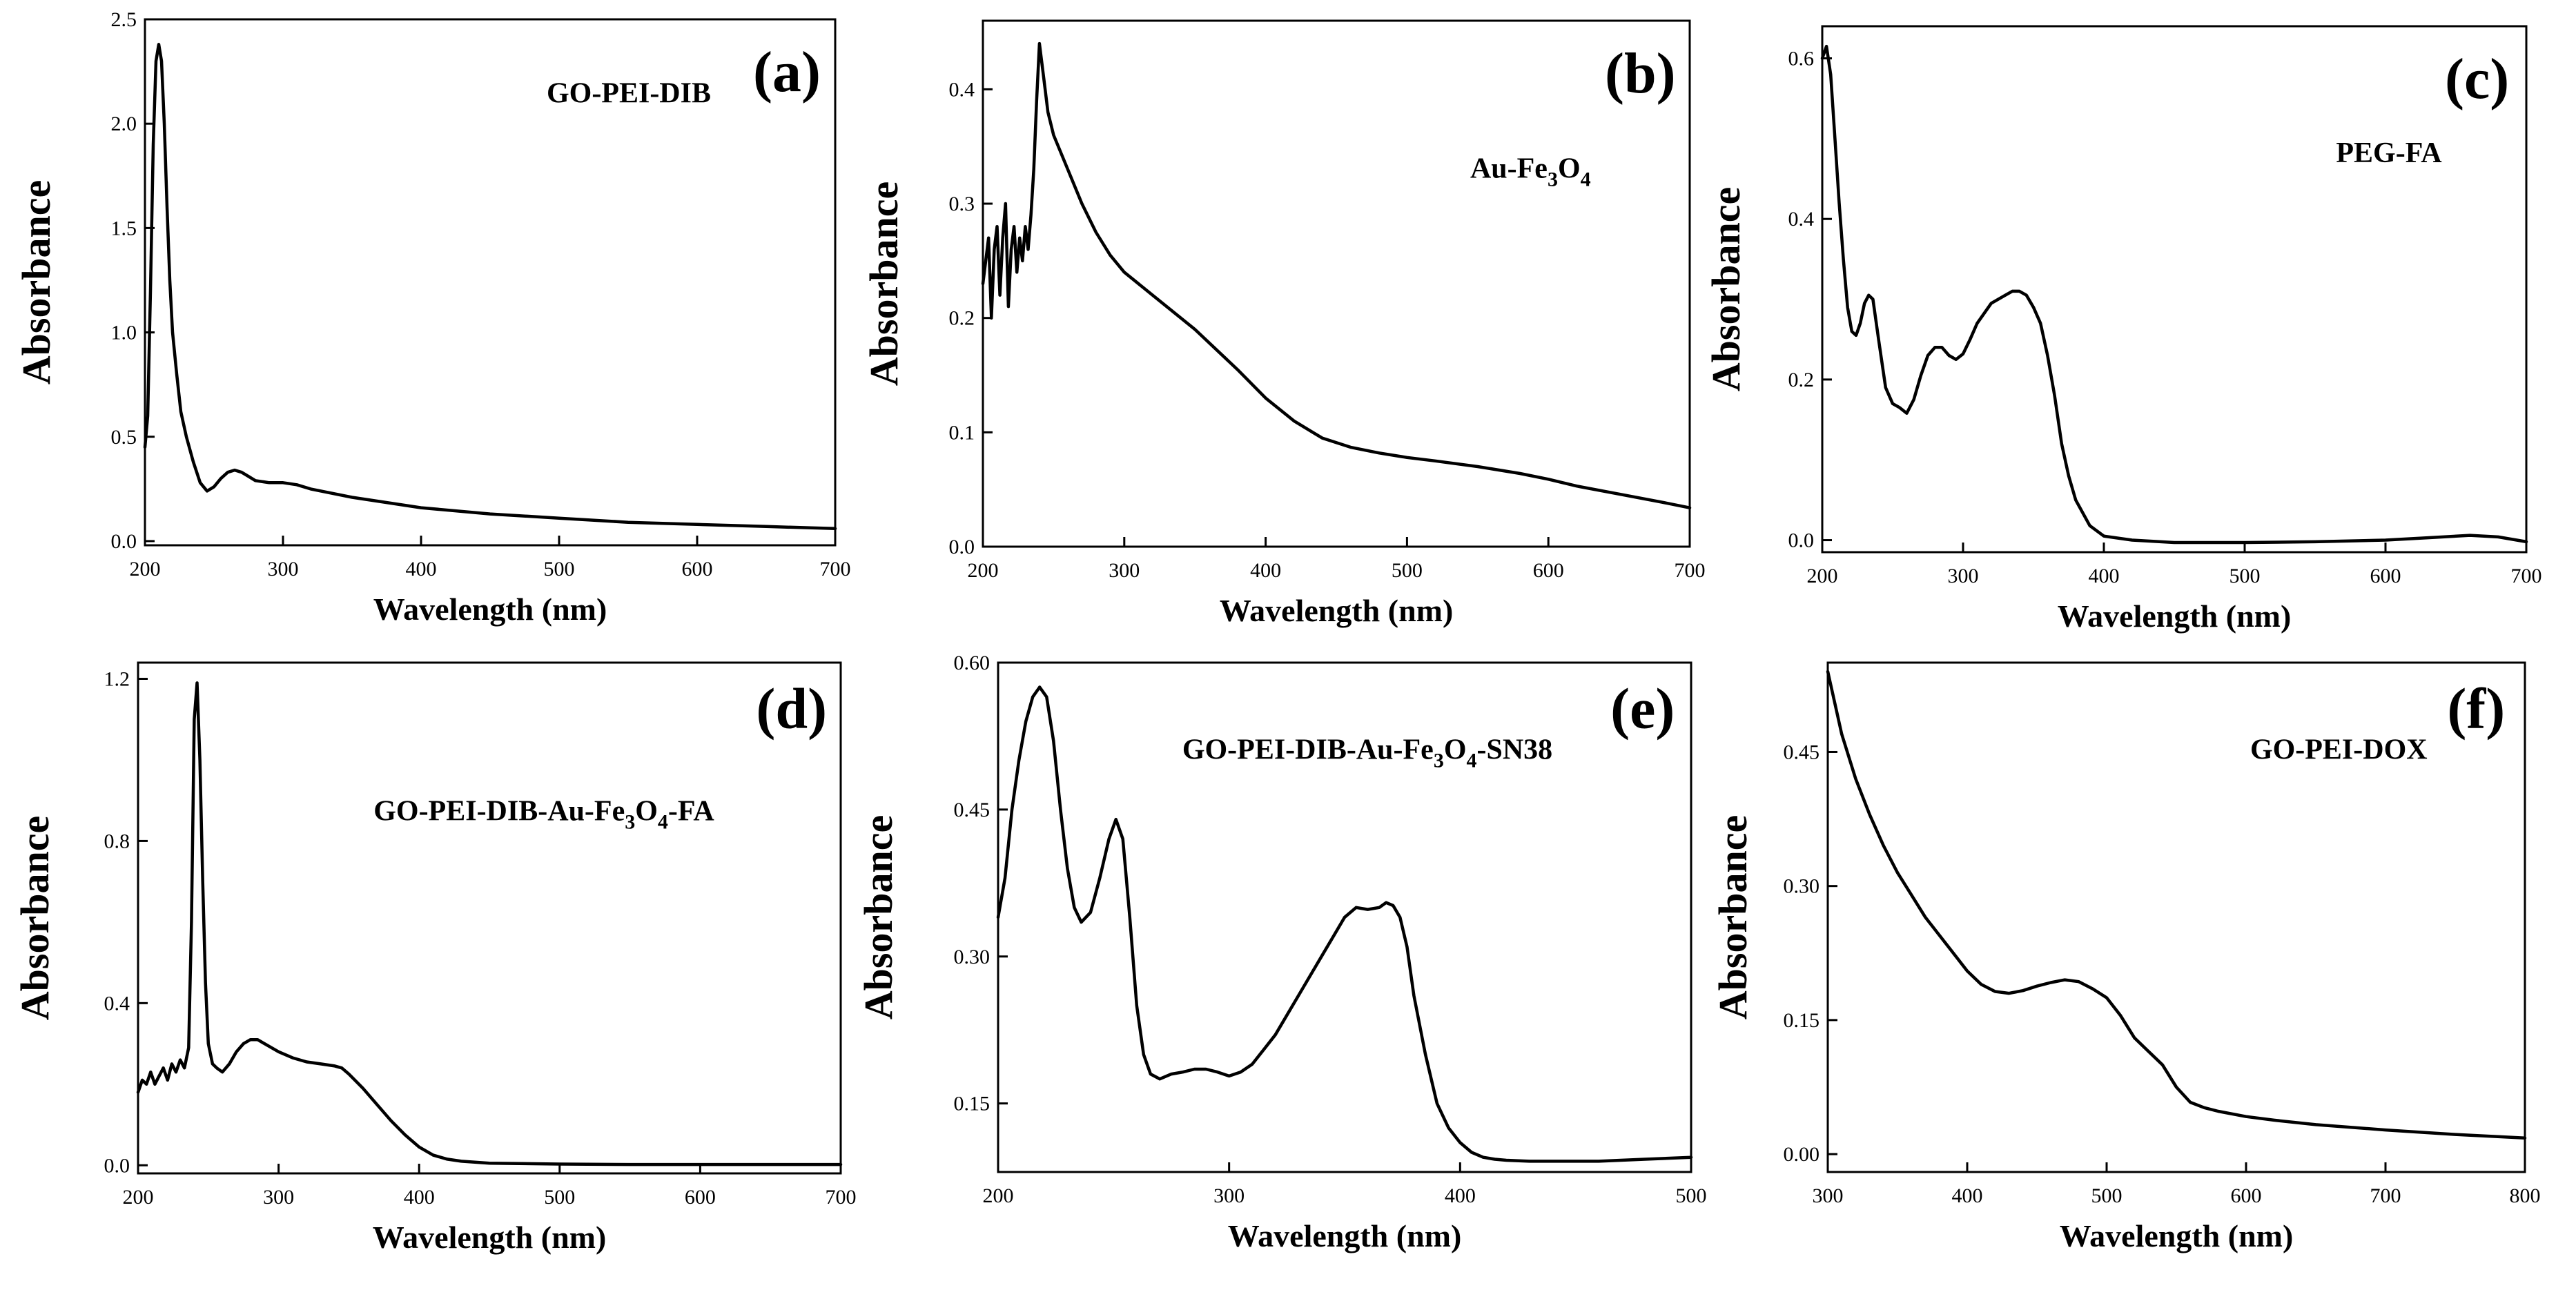 The height and width of the screenshot is (1299, 2576). Describe the element at coordinates (1642, 709) in the screenshot. I see `panel-letter: (e)` at that location.